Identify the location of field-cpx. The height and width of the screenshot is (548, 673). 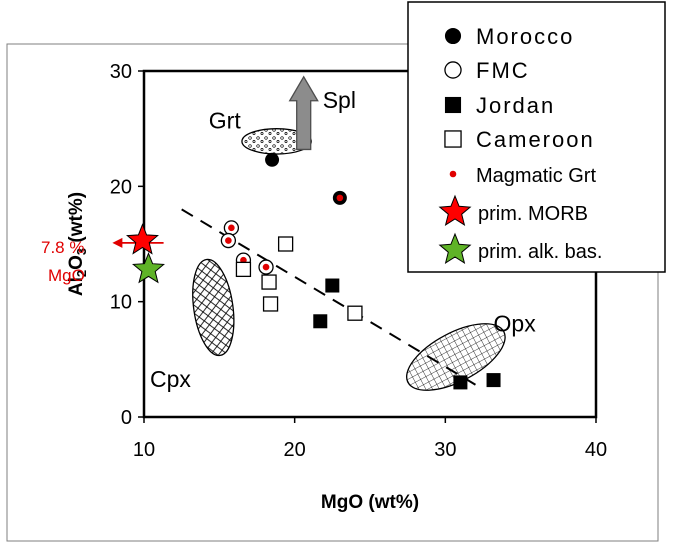
(213, 307).